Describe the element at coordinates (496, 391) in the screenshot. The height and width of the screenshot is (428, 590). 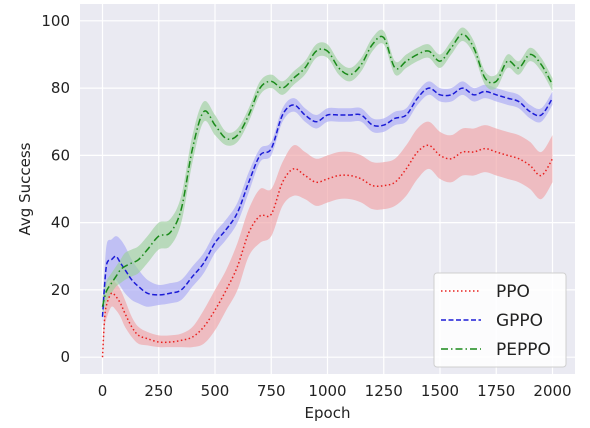
I see `x-tick-label: 1750` at that location.